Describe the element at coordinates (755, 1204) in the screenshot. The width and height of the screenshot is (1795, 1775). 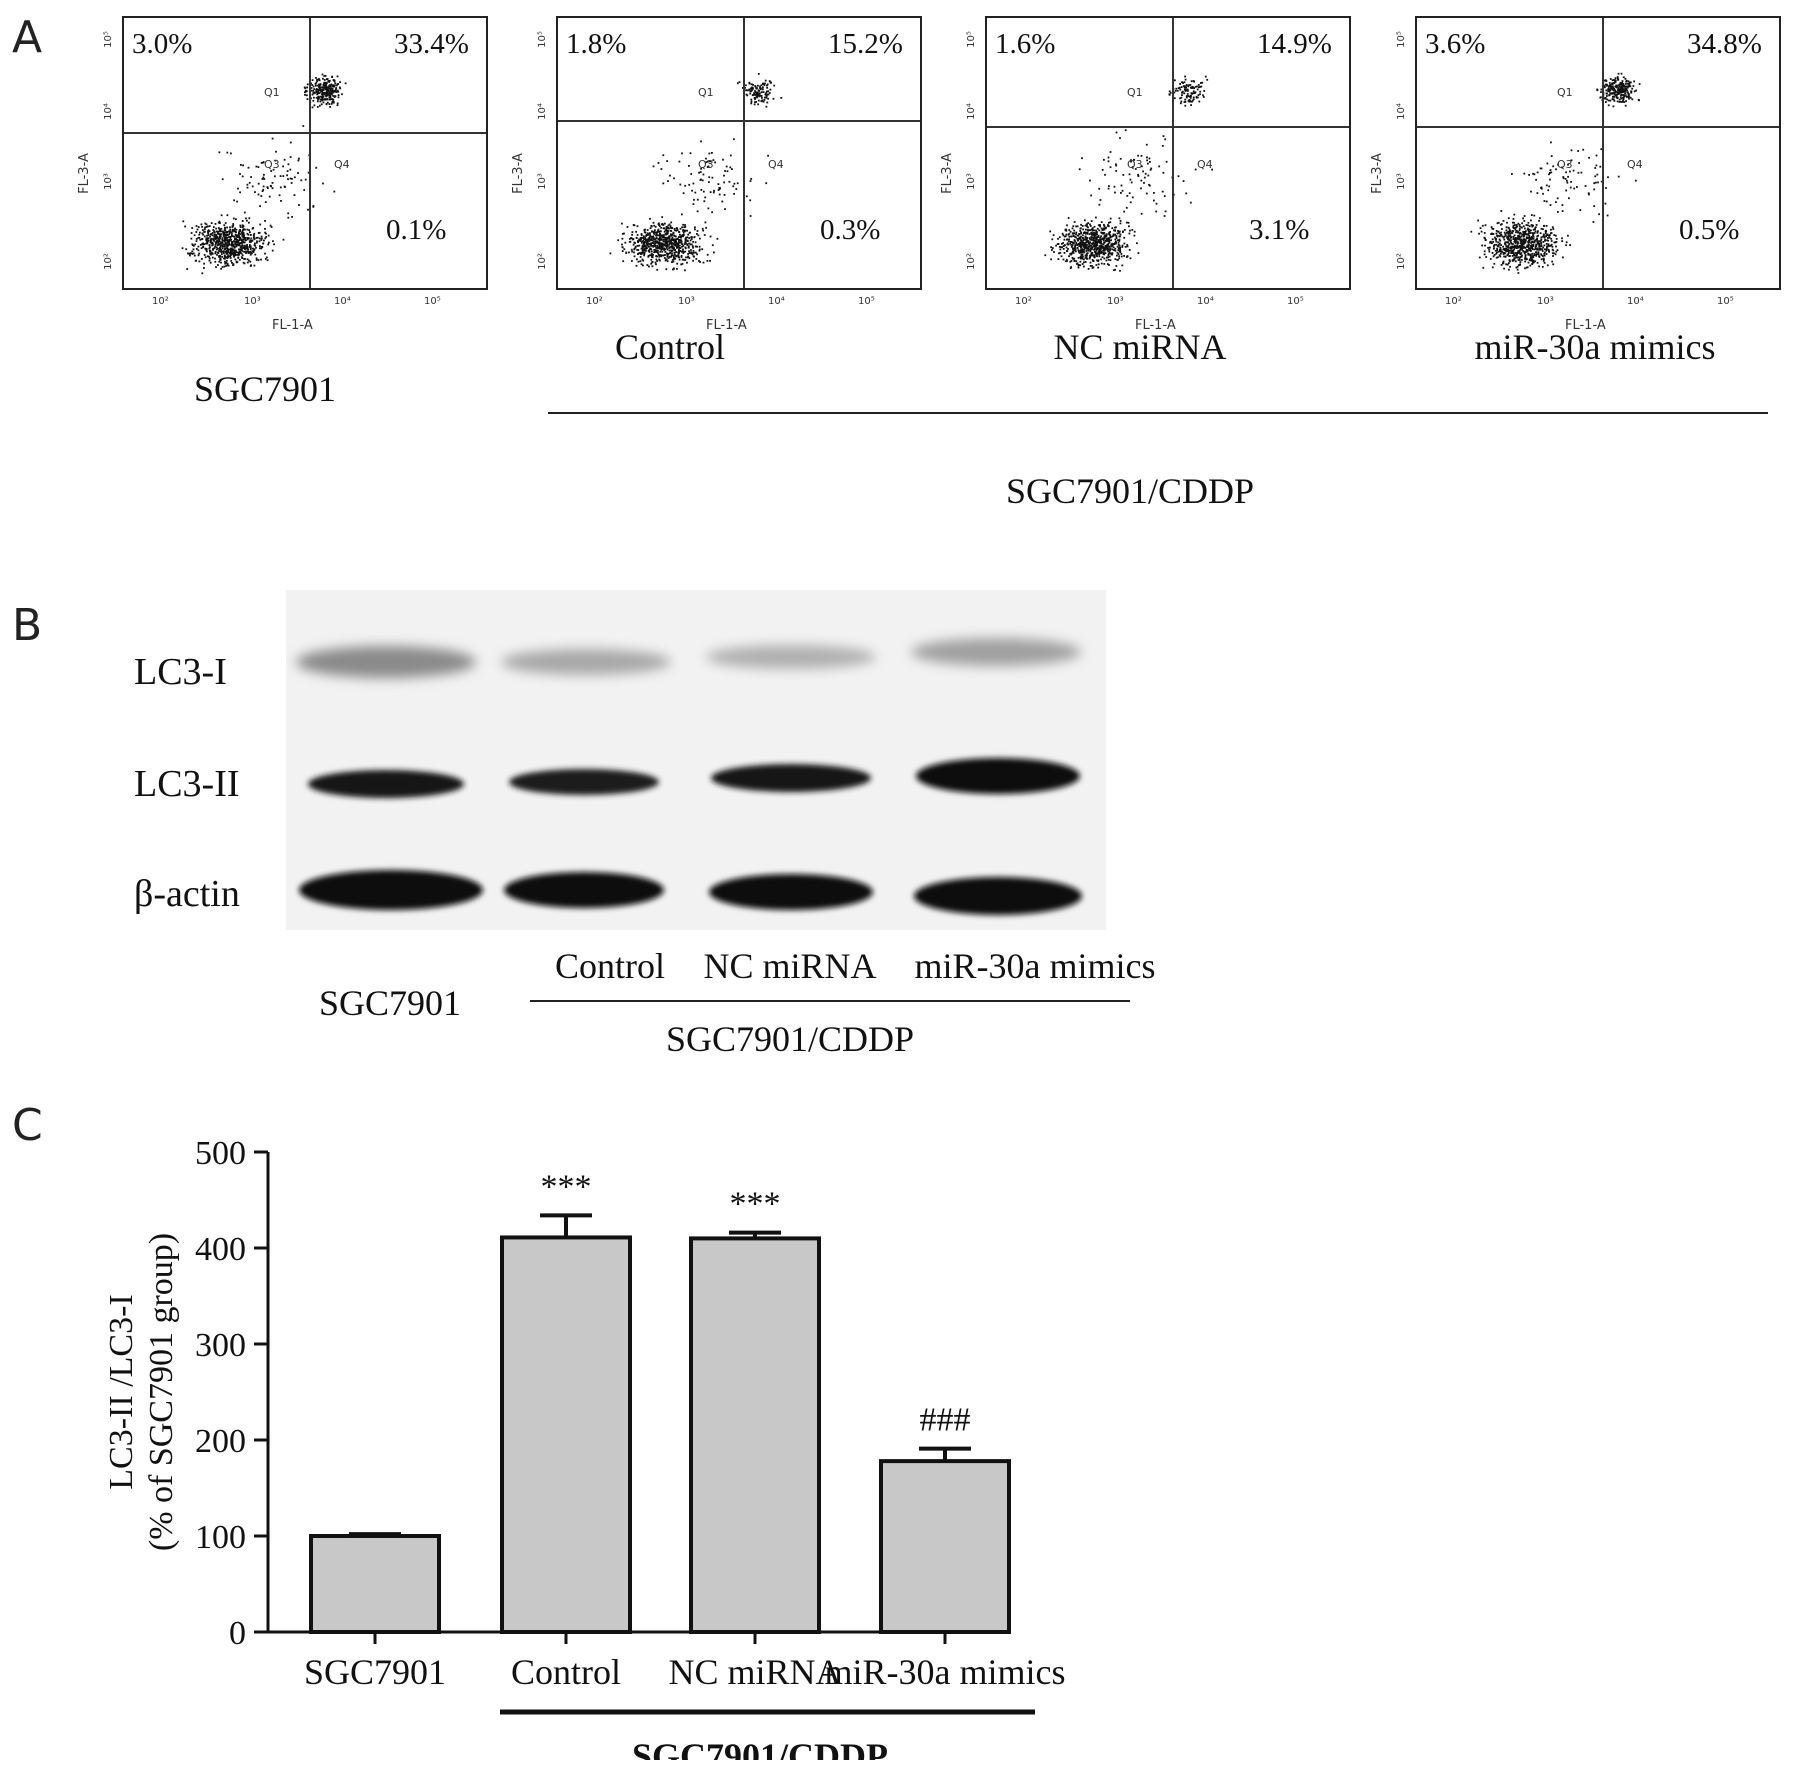
I see `significance-marker-3: ***` at that location.